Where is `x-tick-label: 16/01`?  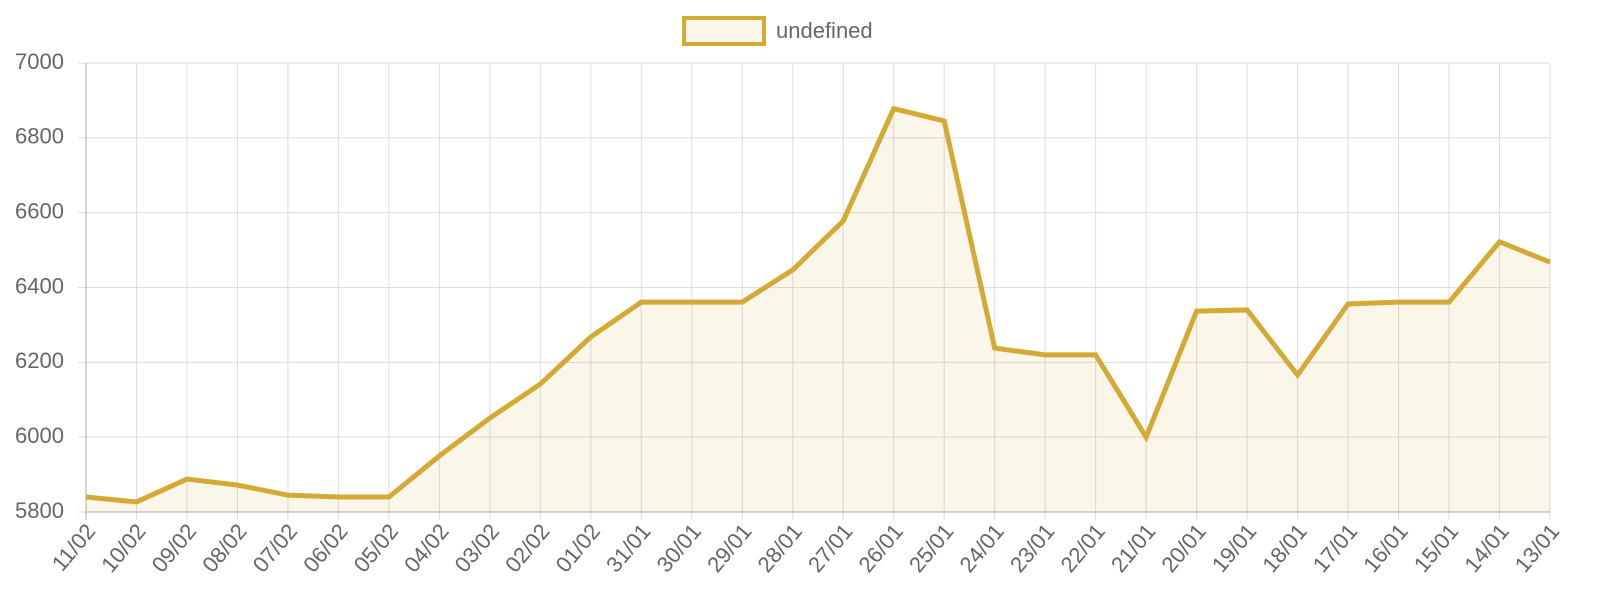
x-tick-label: 16/01 is located at coordinates (1385, 548).